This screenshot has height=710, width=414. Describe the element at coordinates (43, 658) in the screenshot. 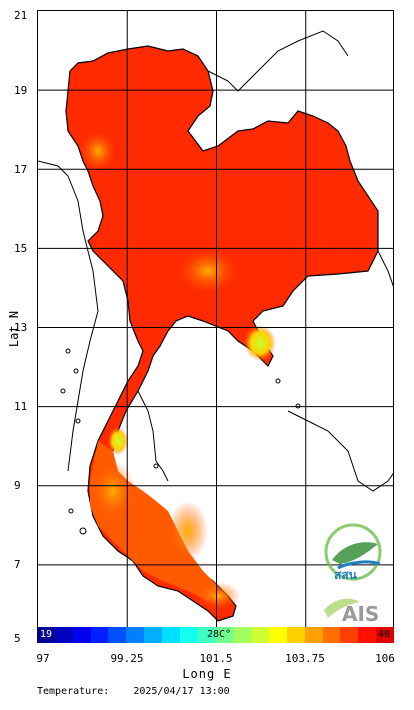

I see `lon-tick: 97` at that location.